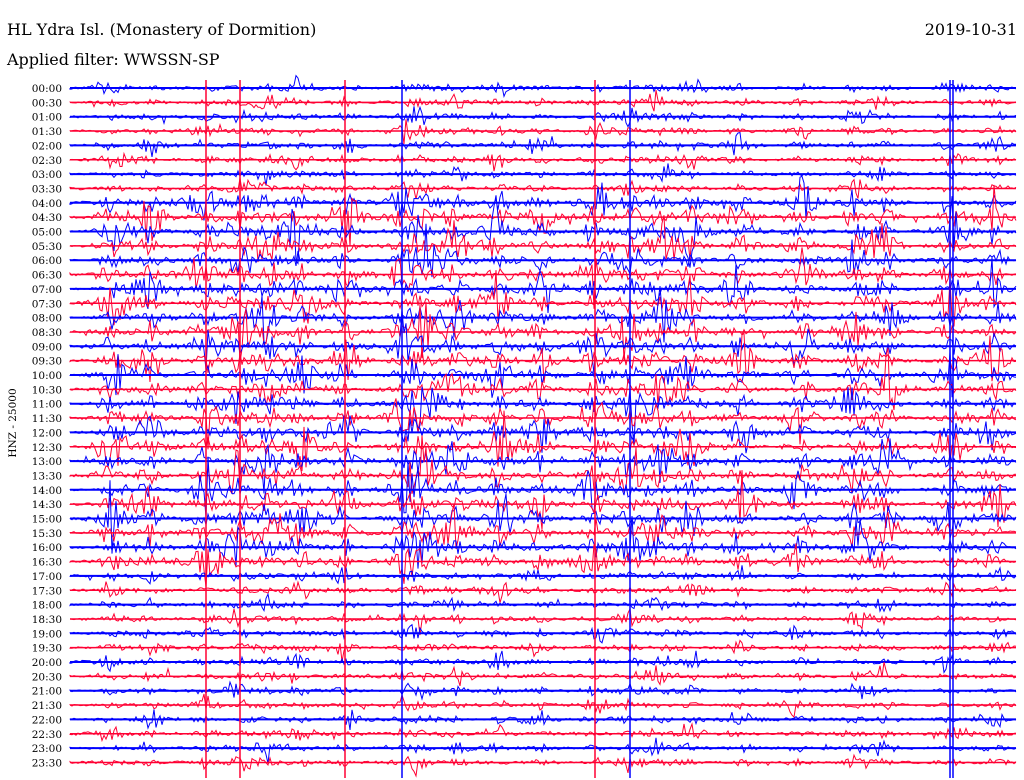 Image resolution: width=1024 pixels, height=780 pixels. What do you see at coordinates (47, 218) in the screenshot?
I see `time-tick-label: 04:30` at bounding box center [47, 218].